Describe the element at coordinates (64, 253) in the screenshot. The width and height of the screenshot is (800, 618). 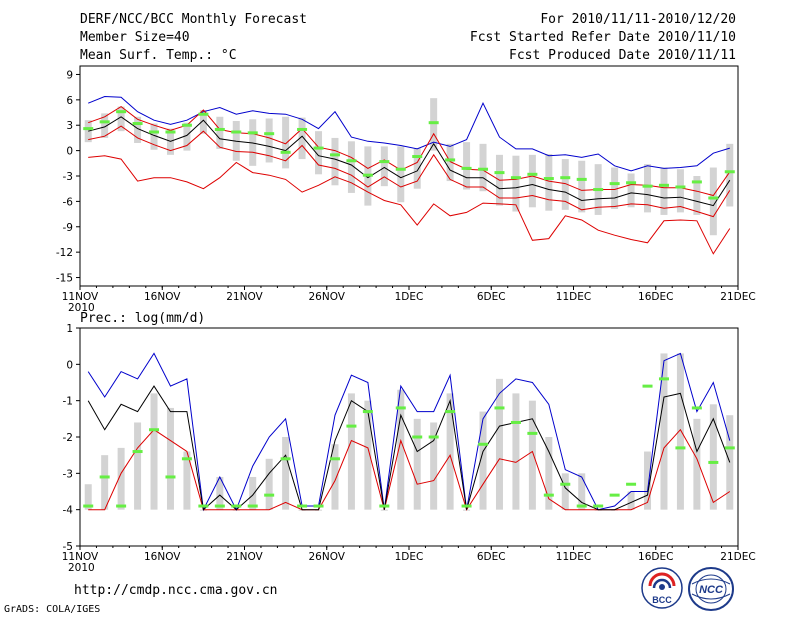
I see `temp-ytick-label: -12` at that location.